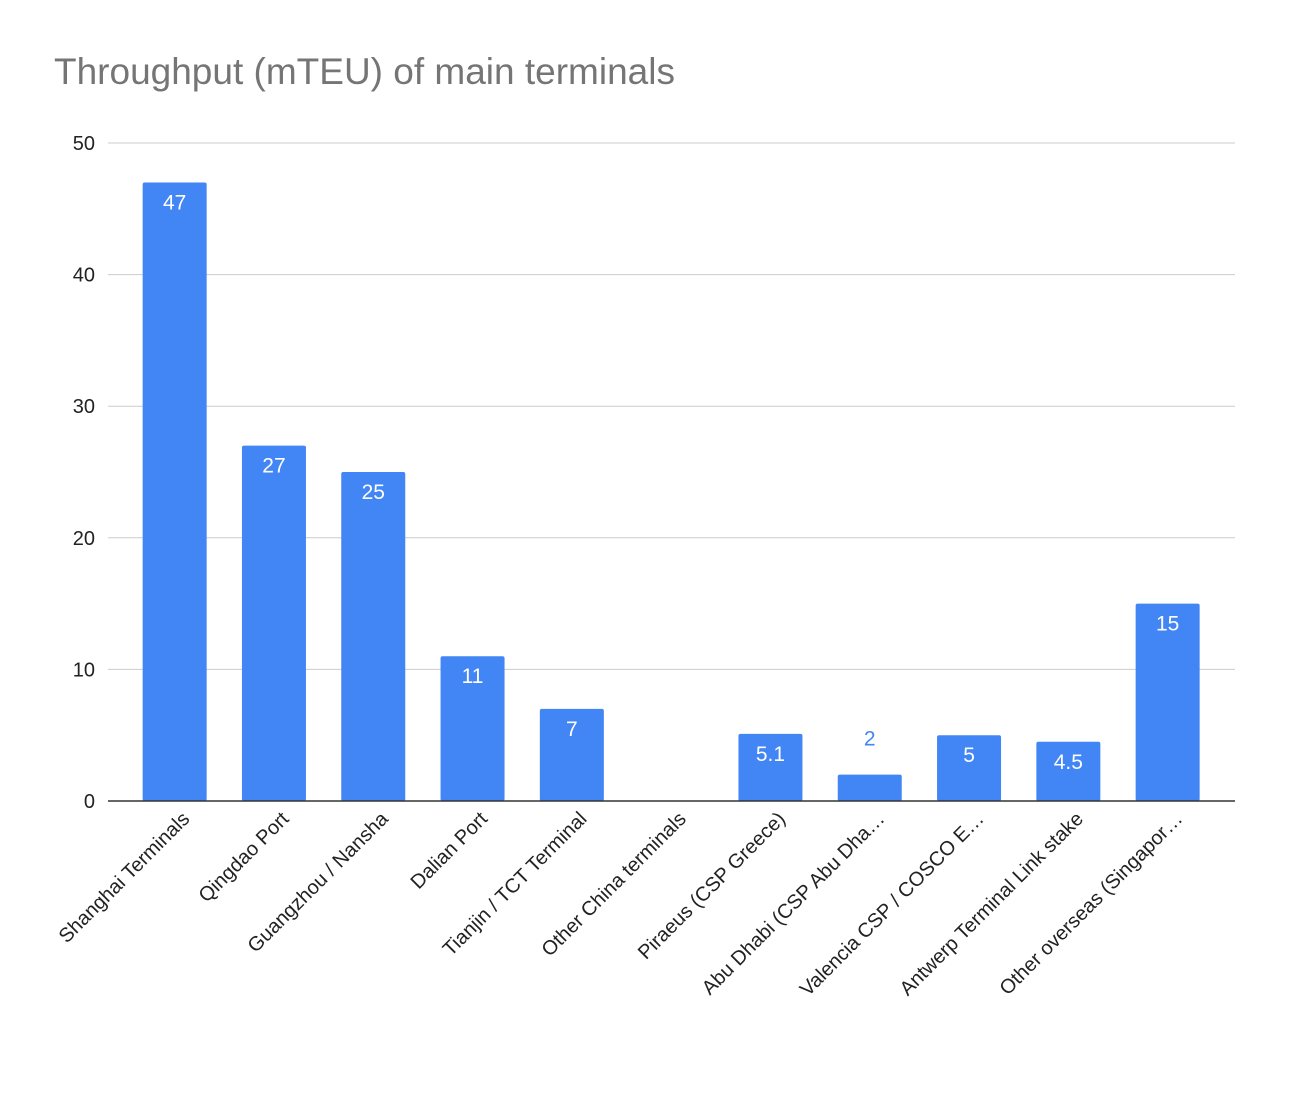 The image size is (1290, 1094). I want to click on data-label: 2, so click(870, 739).